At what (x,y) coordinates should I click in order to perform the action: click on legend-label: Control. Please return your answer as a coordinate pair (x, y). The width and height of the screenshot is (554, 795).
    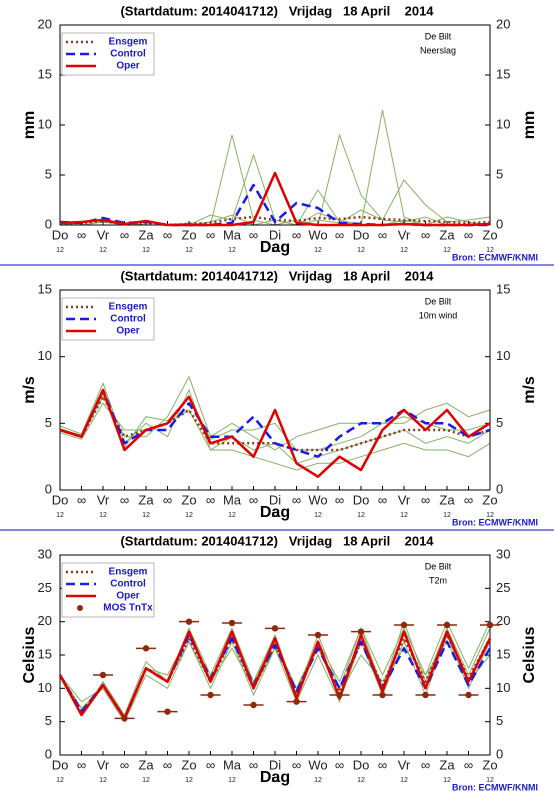
    Looking at the image, I should click on (128, 319).